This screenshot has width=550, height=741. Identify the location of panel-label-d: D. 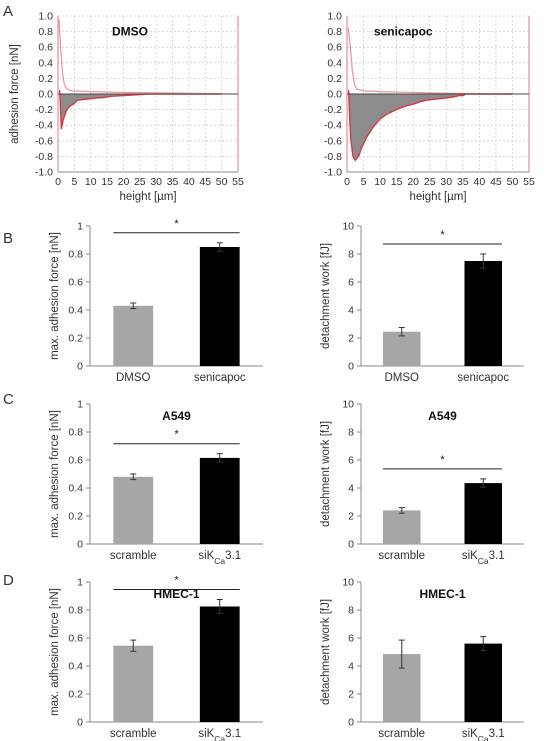
(8, 580).